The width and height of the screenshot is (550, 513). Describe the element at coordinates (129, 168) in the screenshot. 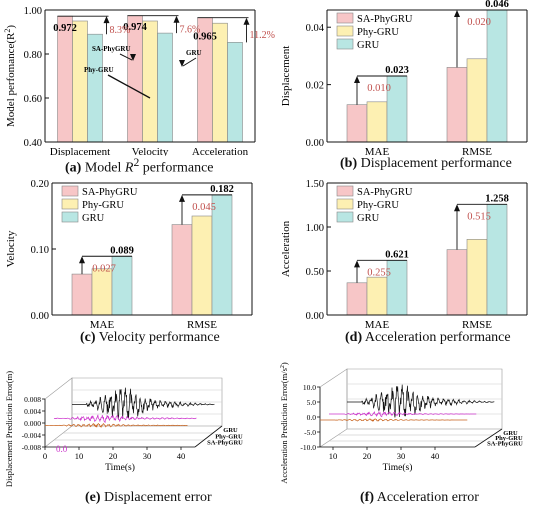

I see `caption-a-math: R` at that location.